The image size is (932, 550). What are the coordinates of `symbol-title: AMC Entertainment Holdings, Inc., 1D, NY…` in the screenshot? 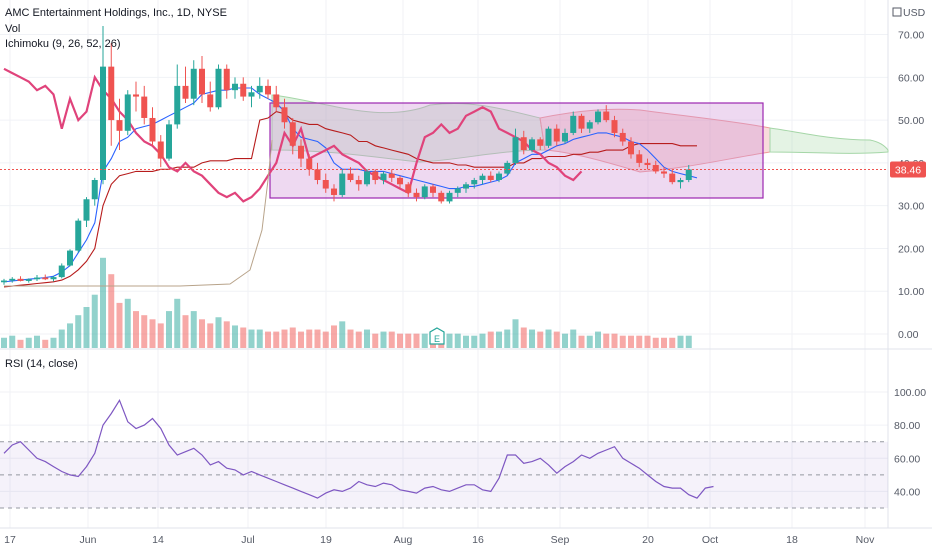 It's located at (116, 13).